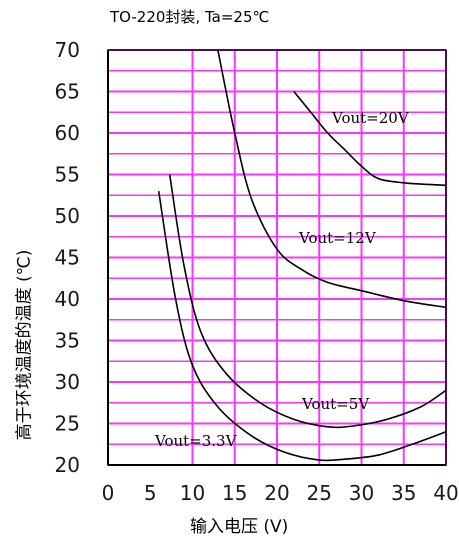 Image resolution: width=459 pixels, height=537 pixels. I want to click on y-tick-label: 45, so click(67, 258).